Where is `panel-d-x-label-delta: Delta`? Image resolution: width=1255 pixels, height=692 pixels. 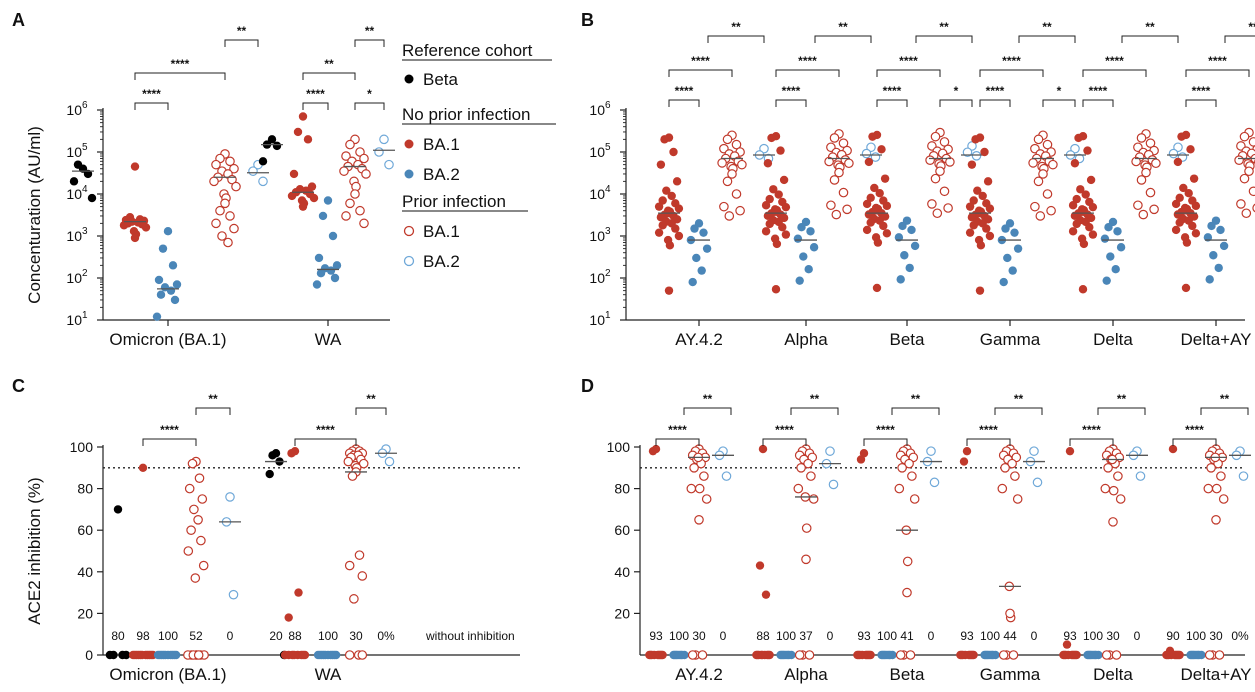
panel-d-x-label-delta: Delta is located at coordinates (1113, 674).